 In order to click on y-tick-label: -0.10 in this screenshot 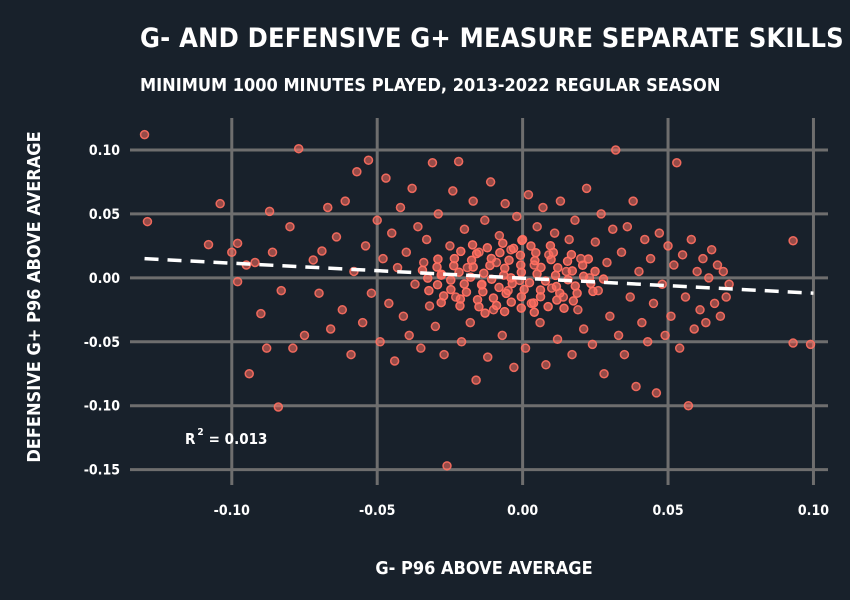, I will do `click(102, 407)`.